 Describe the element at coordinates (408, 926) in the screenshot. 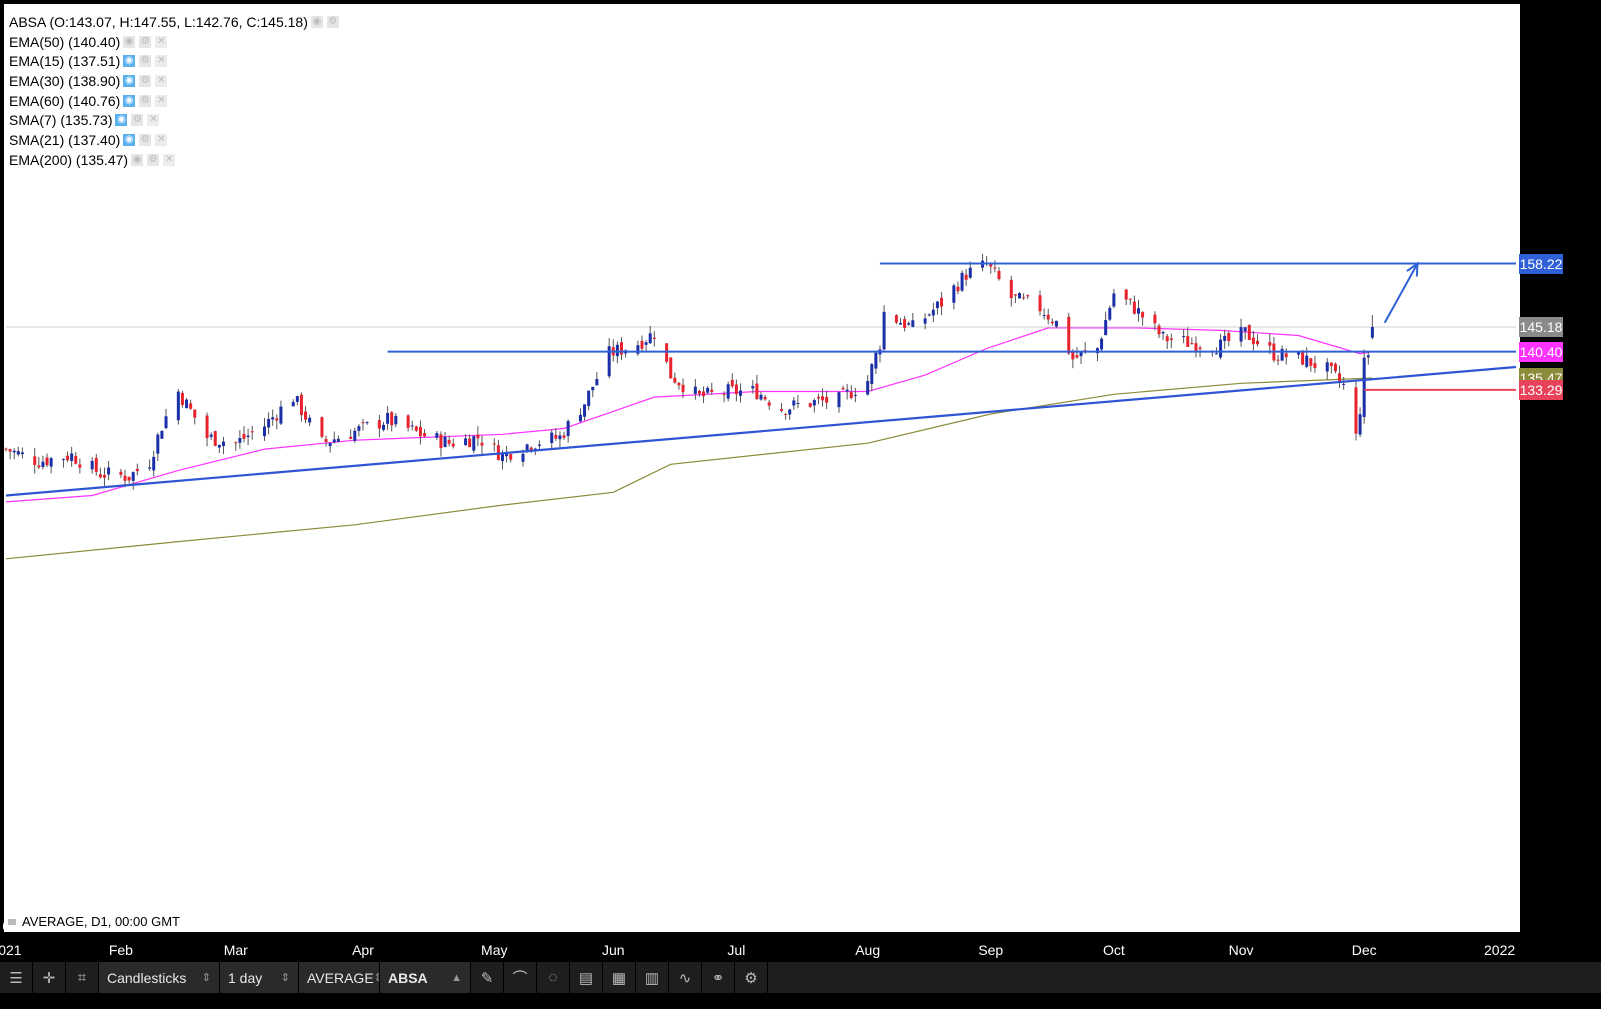

I see `x-tick-label: 12` at that location.